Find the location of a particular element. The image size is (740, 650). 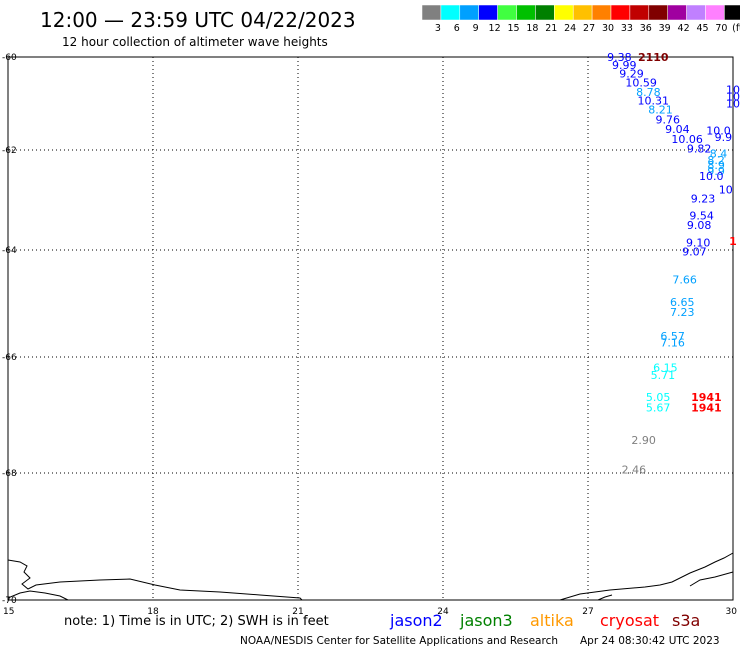

wave-height-label: 9.04 is located at coordinates (677, 129).